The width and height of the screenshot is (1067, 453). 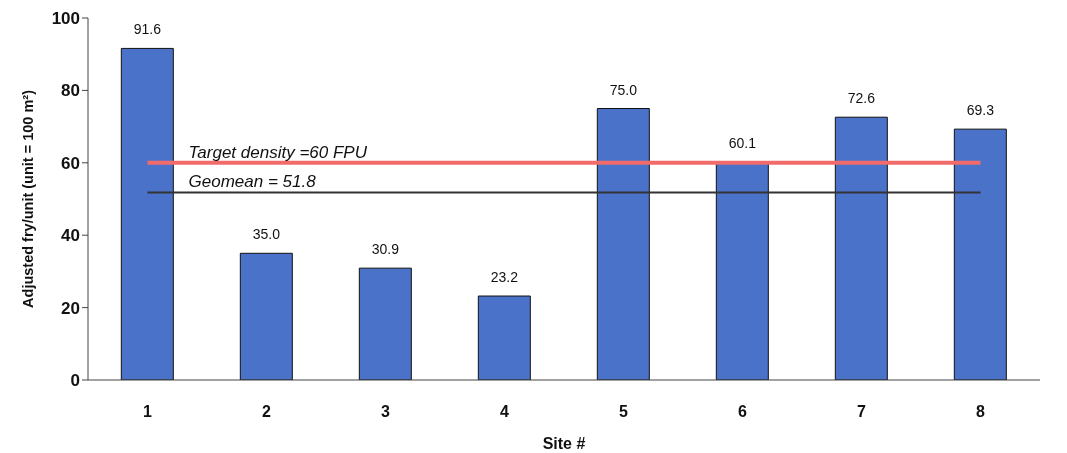 I want to click on x-tick-label: 6, so click(x=743, y=412).